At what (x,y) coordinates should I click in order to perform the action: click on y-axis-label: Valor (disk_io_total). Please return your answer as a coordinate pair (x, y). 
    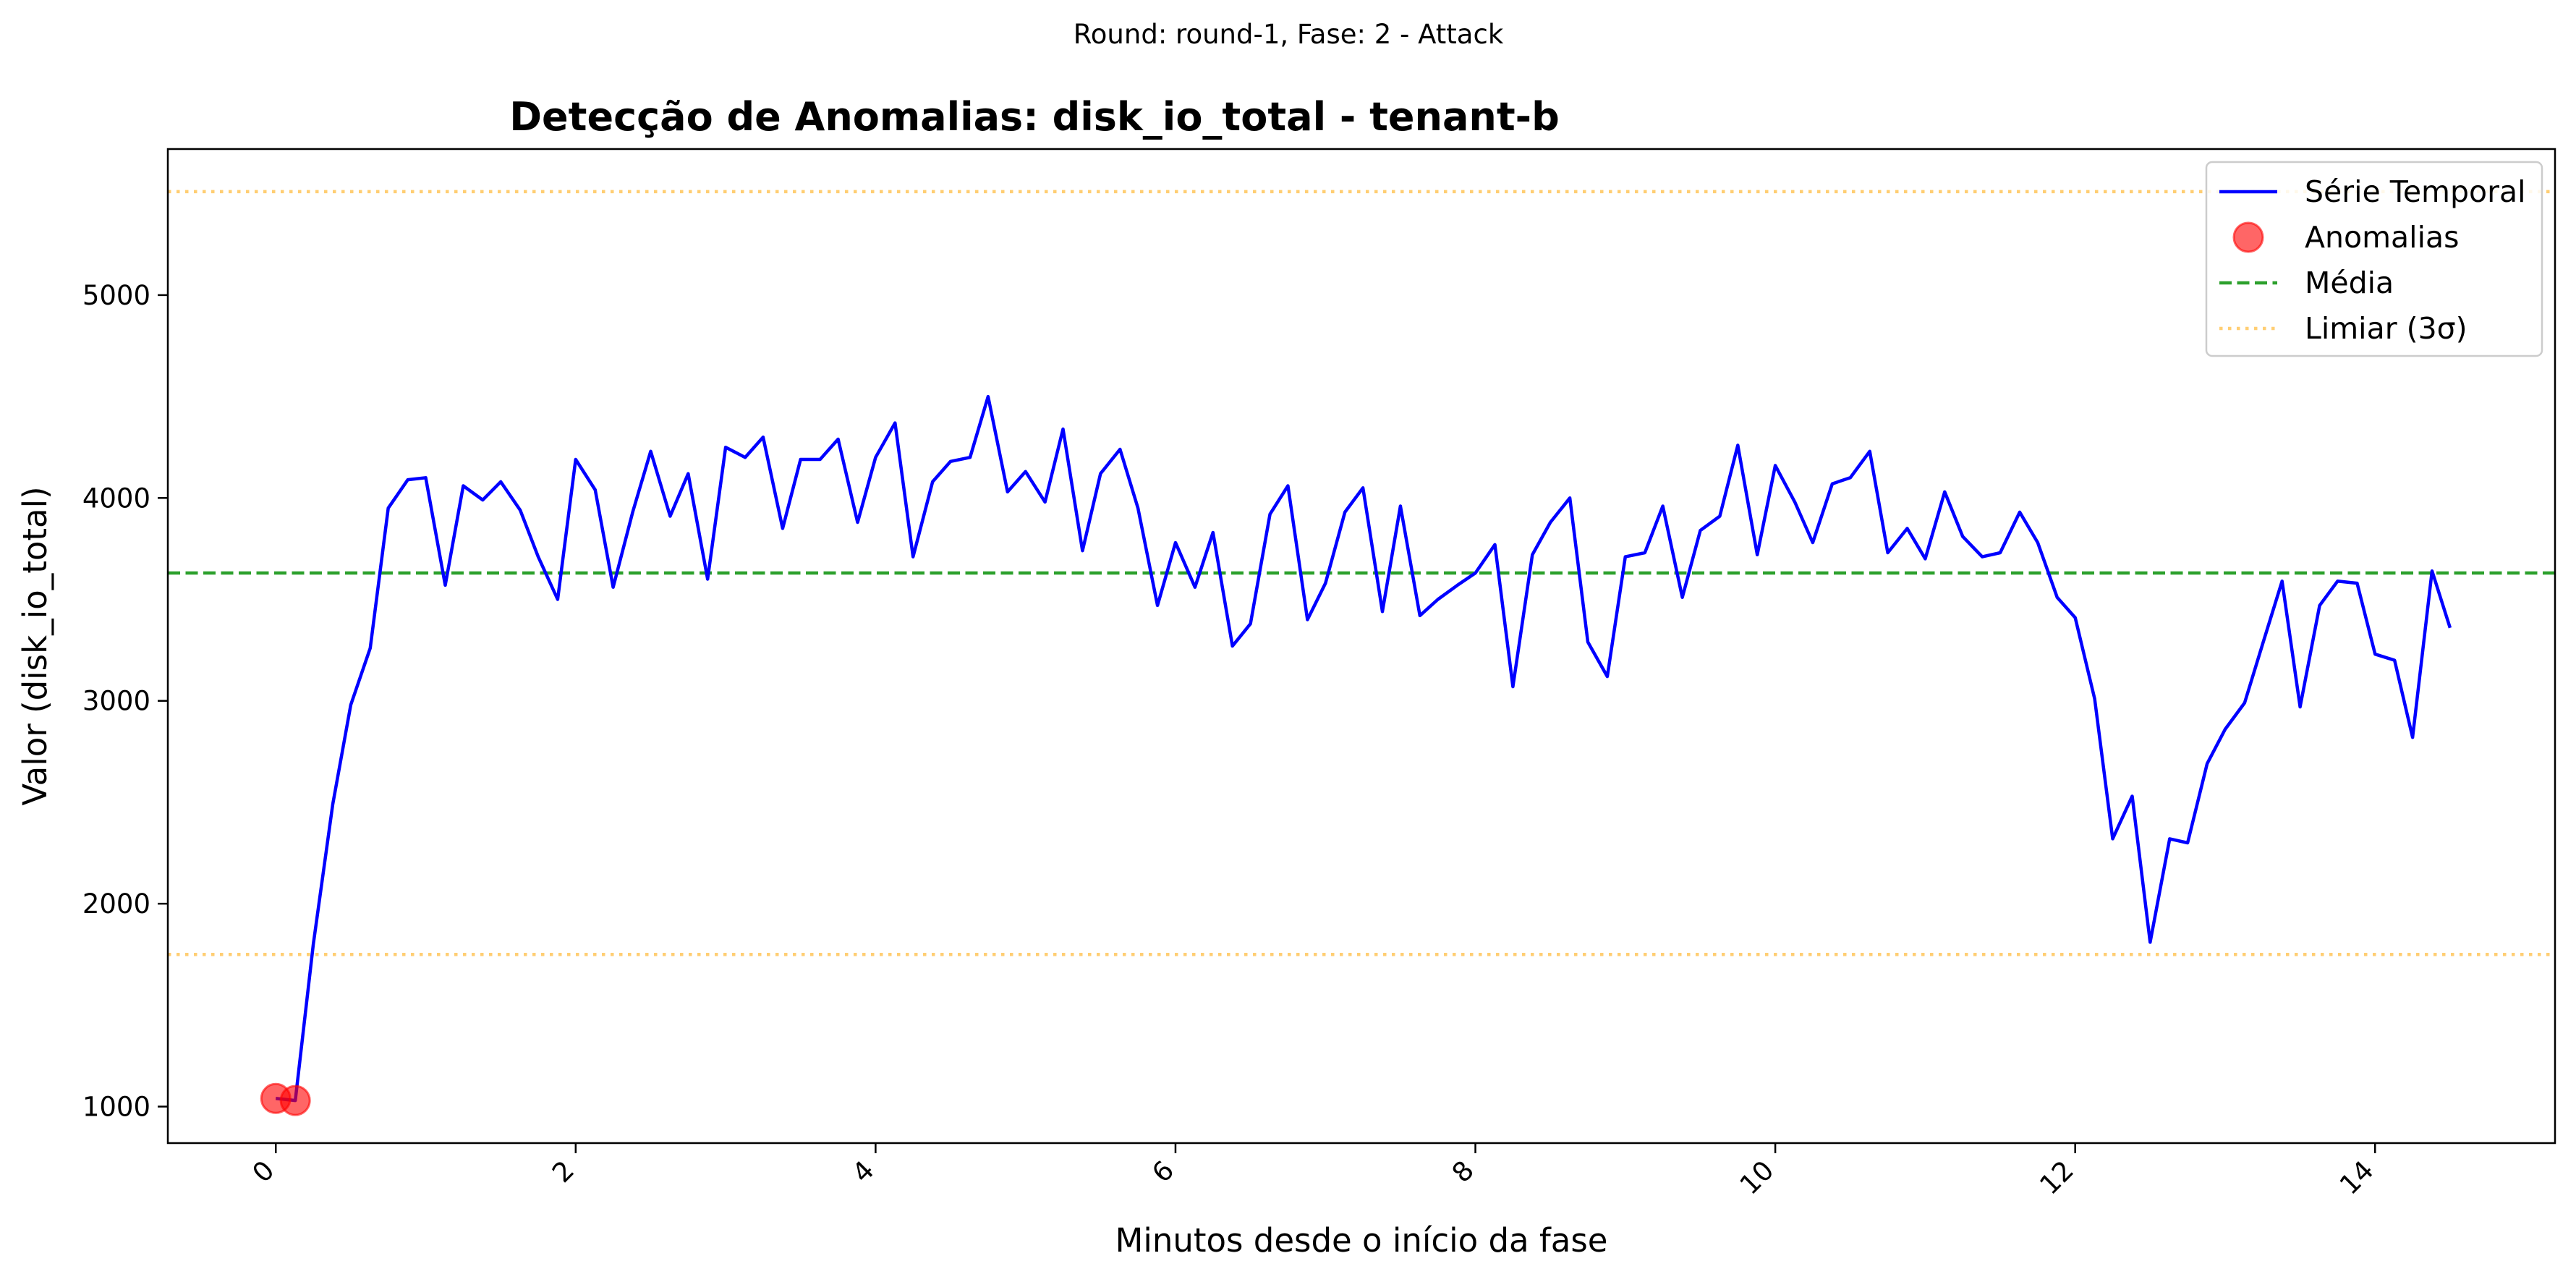
    Looking at the image, I should click on (35, 645).